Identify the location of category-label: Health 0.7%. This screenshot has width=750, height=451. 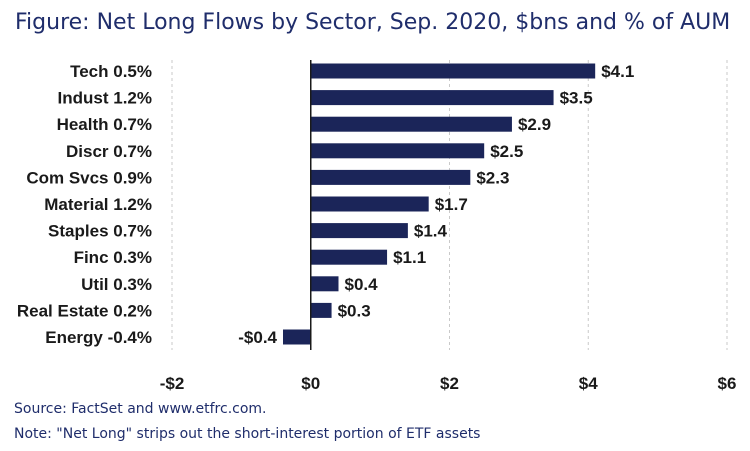
(104, 124).